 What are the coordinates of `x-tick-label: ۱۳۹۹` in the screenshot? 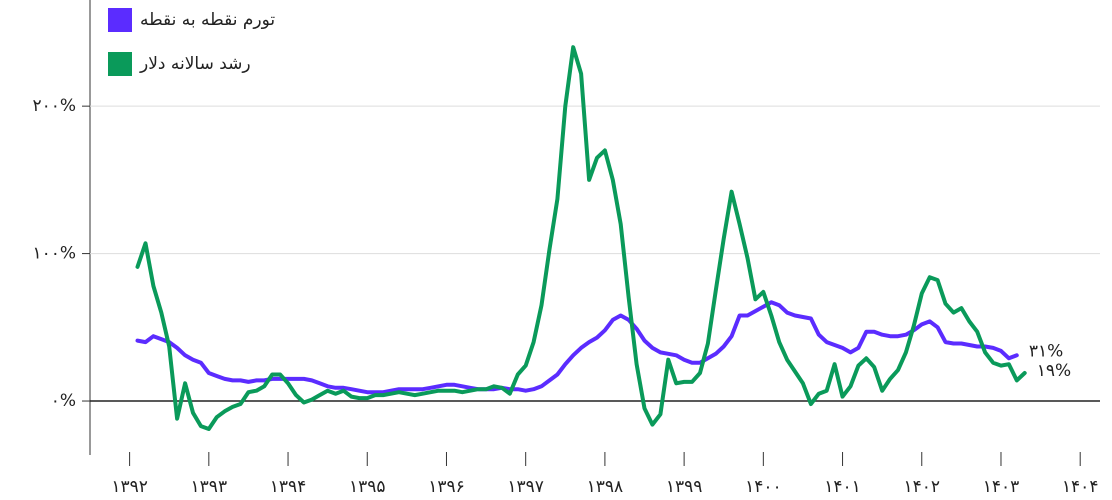 It's located at (684, 487).